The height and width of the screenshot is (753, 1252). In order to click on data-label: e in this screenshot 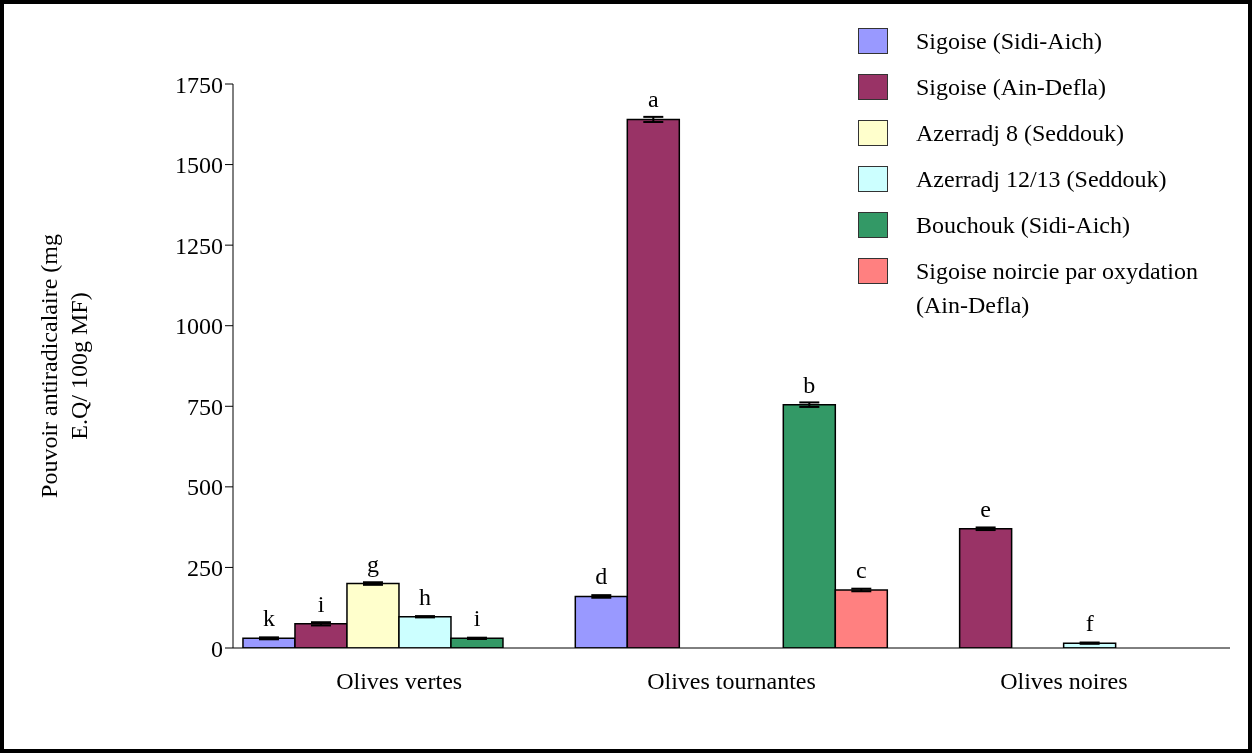, I will do `click(985, 508)`.